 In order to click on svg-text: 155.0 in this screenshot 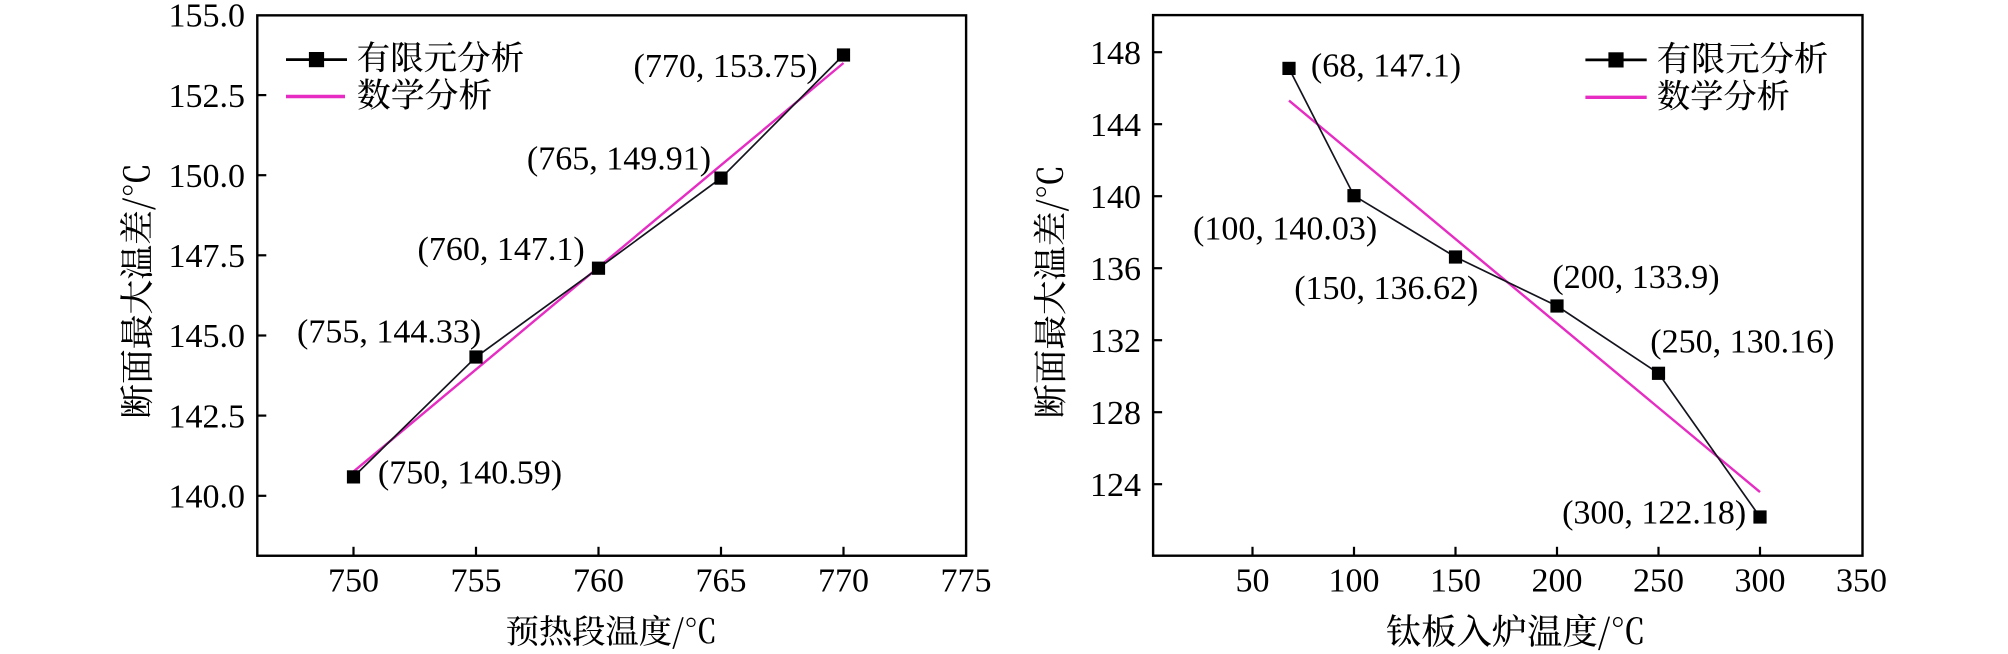, I will do `click(207, 17)`.